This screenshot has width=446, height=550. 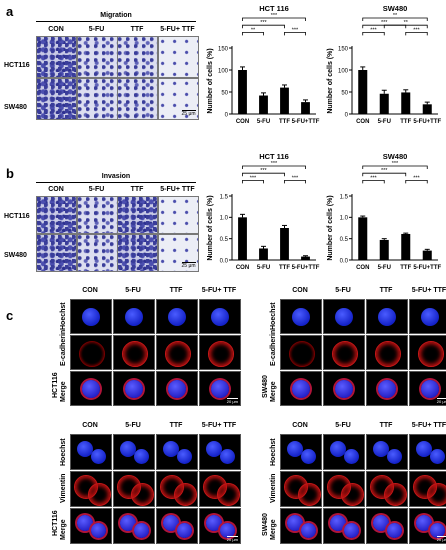 What do you see at coordinates (306, 268) in the screenshot?
I see `x-tick-label: 5-FU+TTF` at bounding box center [306, 268].